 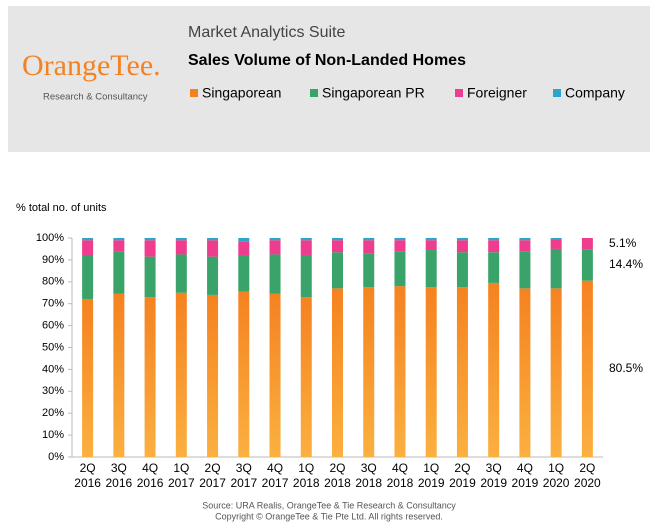 I want to click on x-tick-label: 2Q 2016, so click(x=87, y=475).